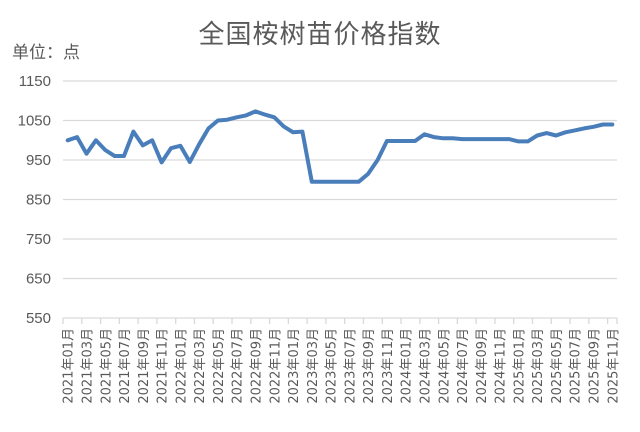 The height and width of the screenshot is (432, 640). I want to click on y-tick-label: 1050, so click(34, 121).